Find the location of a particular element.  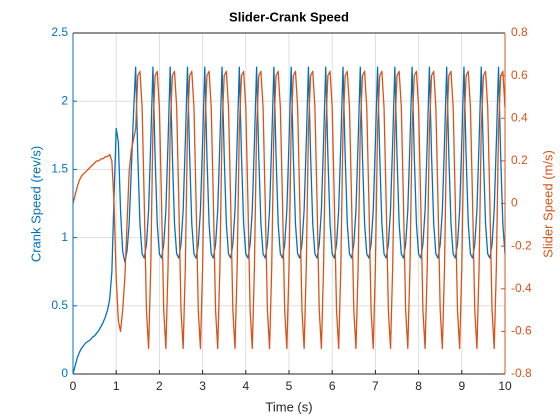

x-axis-label: Time (s) is located at coordinates (288, 406).